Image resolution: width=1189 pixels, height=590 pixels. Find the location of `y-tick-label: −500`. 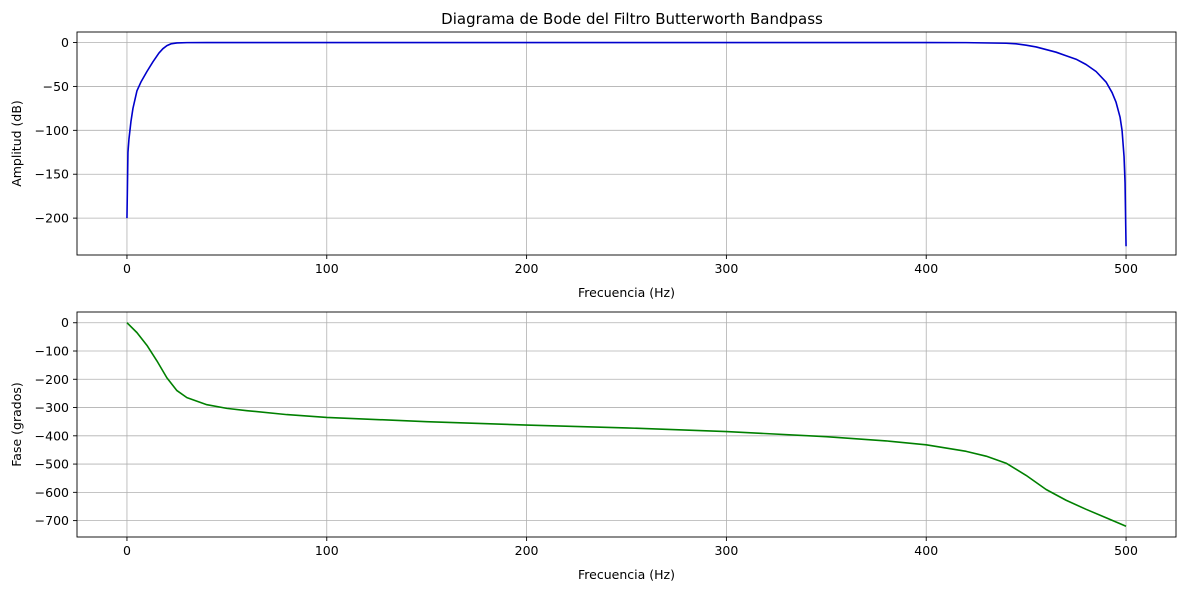

y-tick-label: −500 is located at coordinates (52, 464).